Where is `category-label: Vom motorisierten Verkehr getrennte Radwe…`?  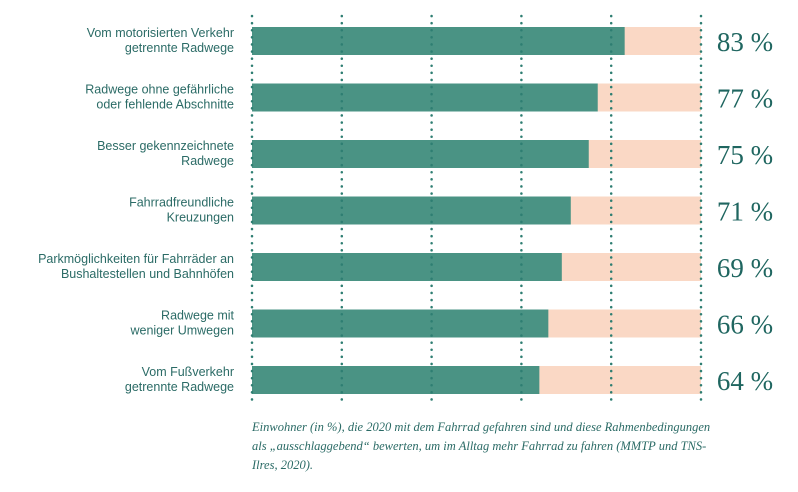
category-label: Vom motorisierten Verkehr getrennte Radwe… is located at coordinates (160, 40).